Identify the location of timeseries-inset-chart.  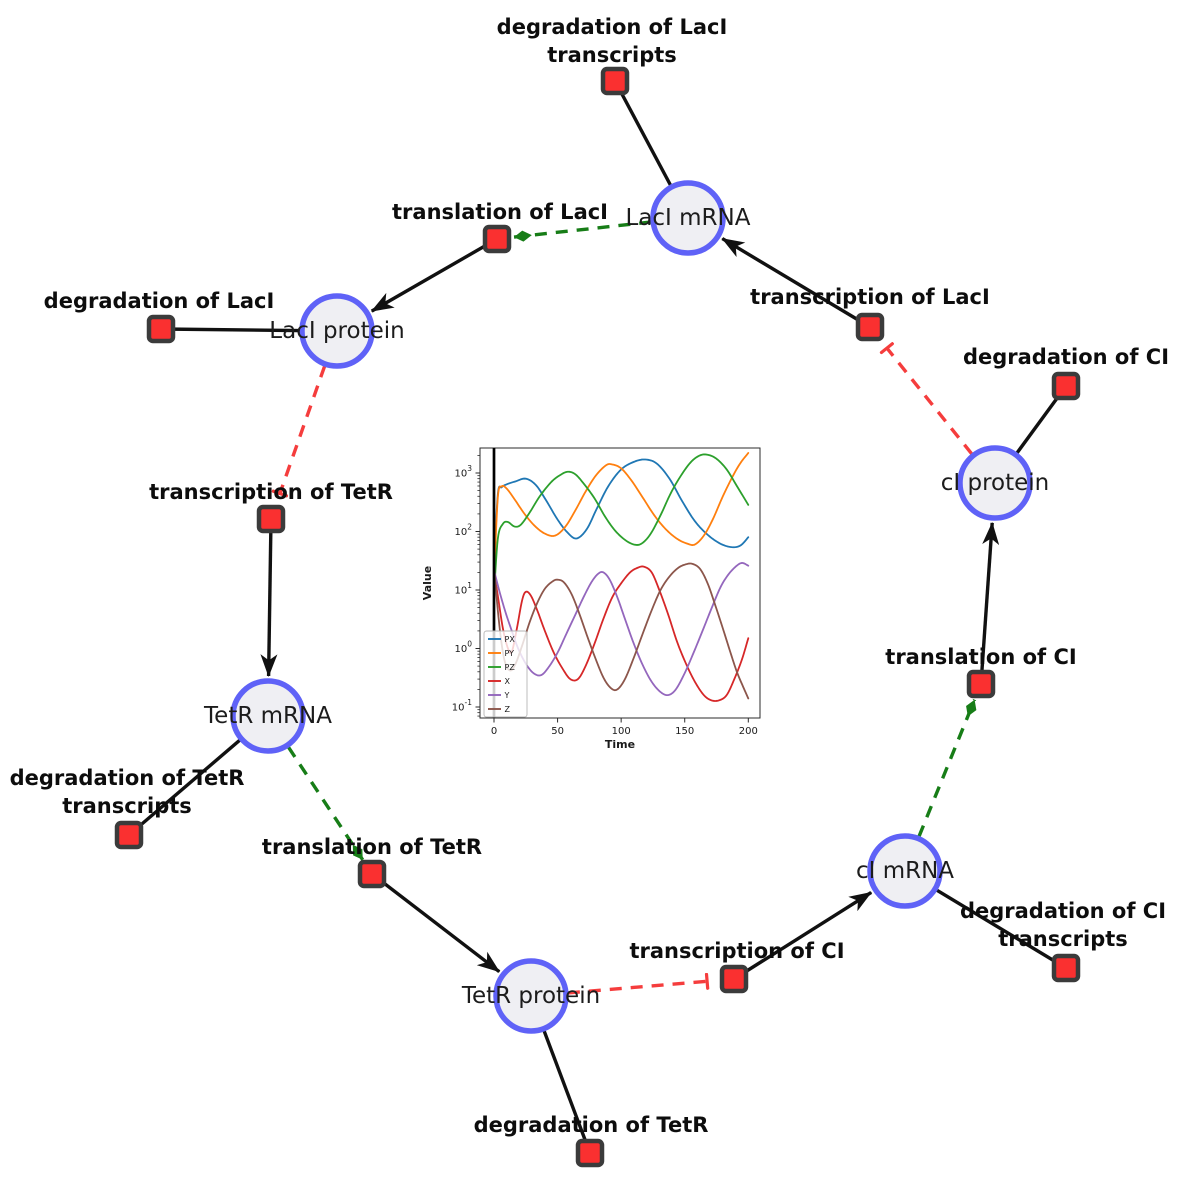
(598, 597).